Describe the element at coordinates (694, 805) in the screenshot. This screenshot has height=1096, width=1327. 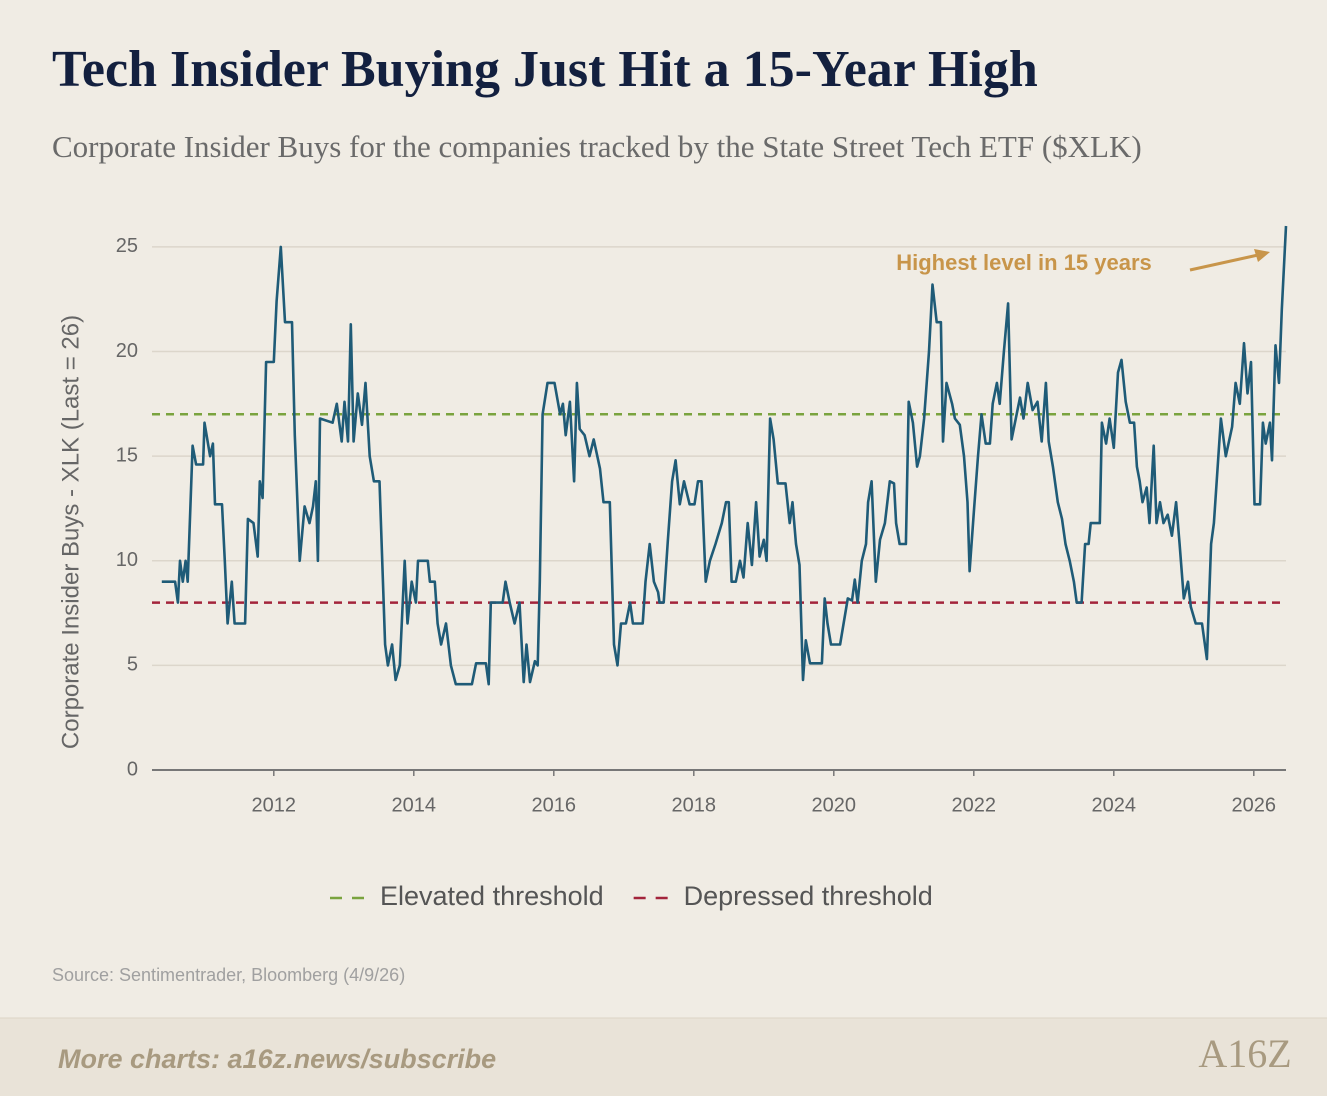
I see `x-tick-label: 2018` at that location.